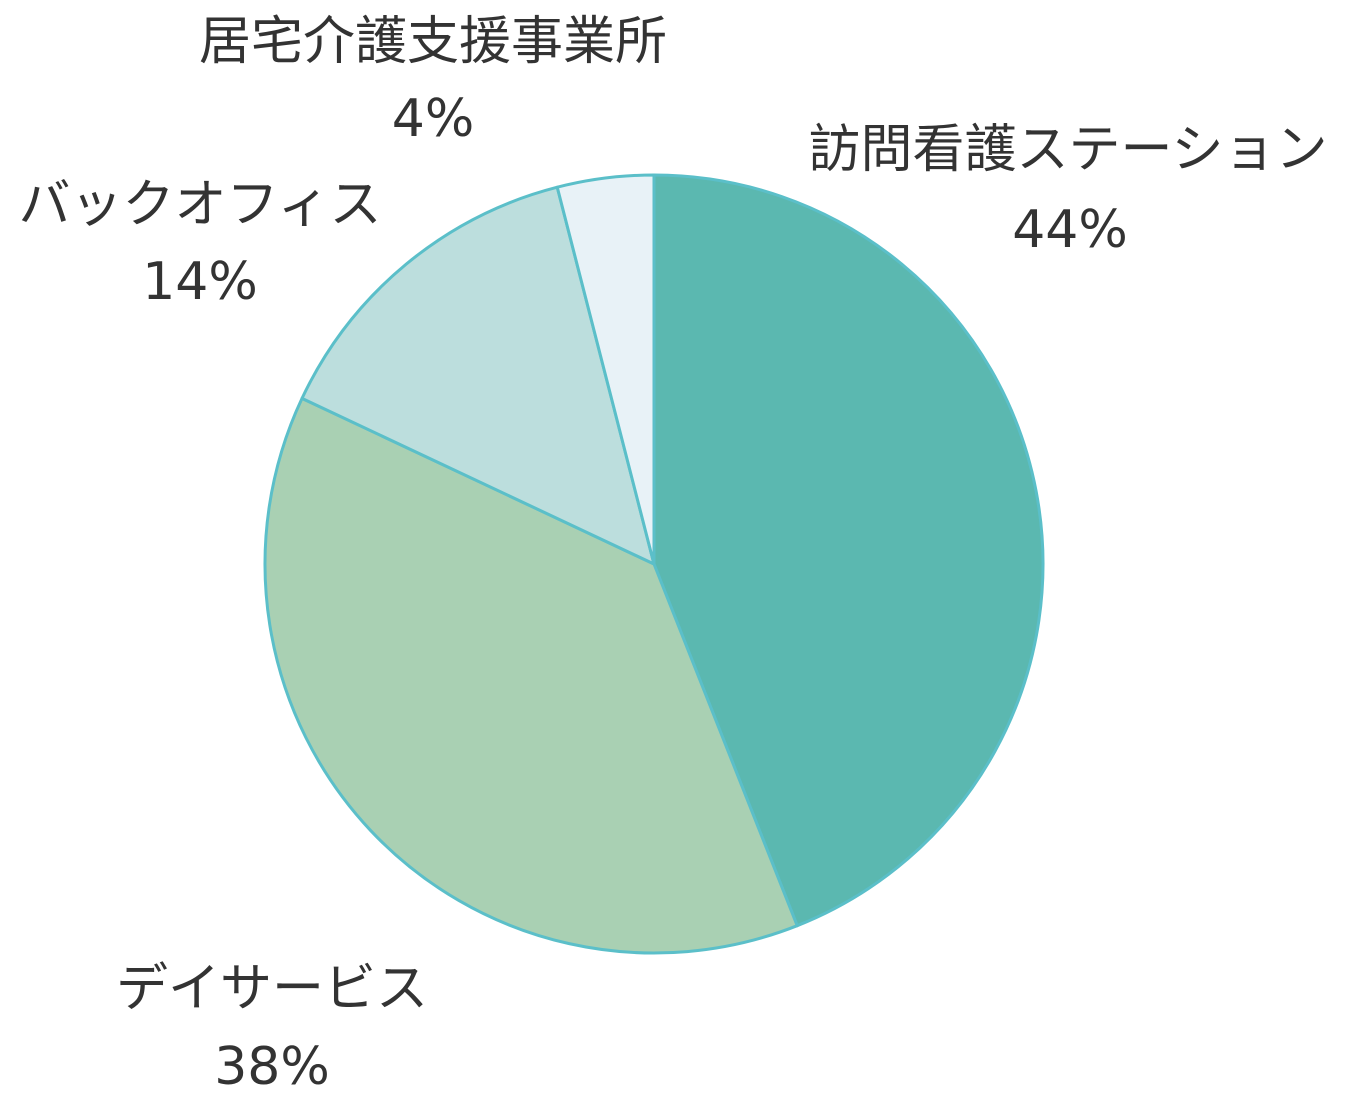 The height and width of the screenshot is (1095, 1358). What do you see at coordinates (1070, 230) in the screenshot?
I see `slice-value-home-nursing: 44%` at bounding box center [1070, 230].